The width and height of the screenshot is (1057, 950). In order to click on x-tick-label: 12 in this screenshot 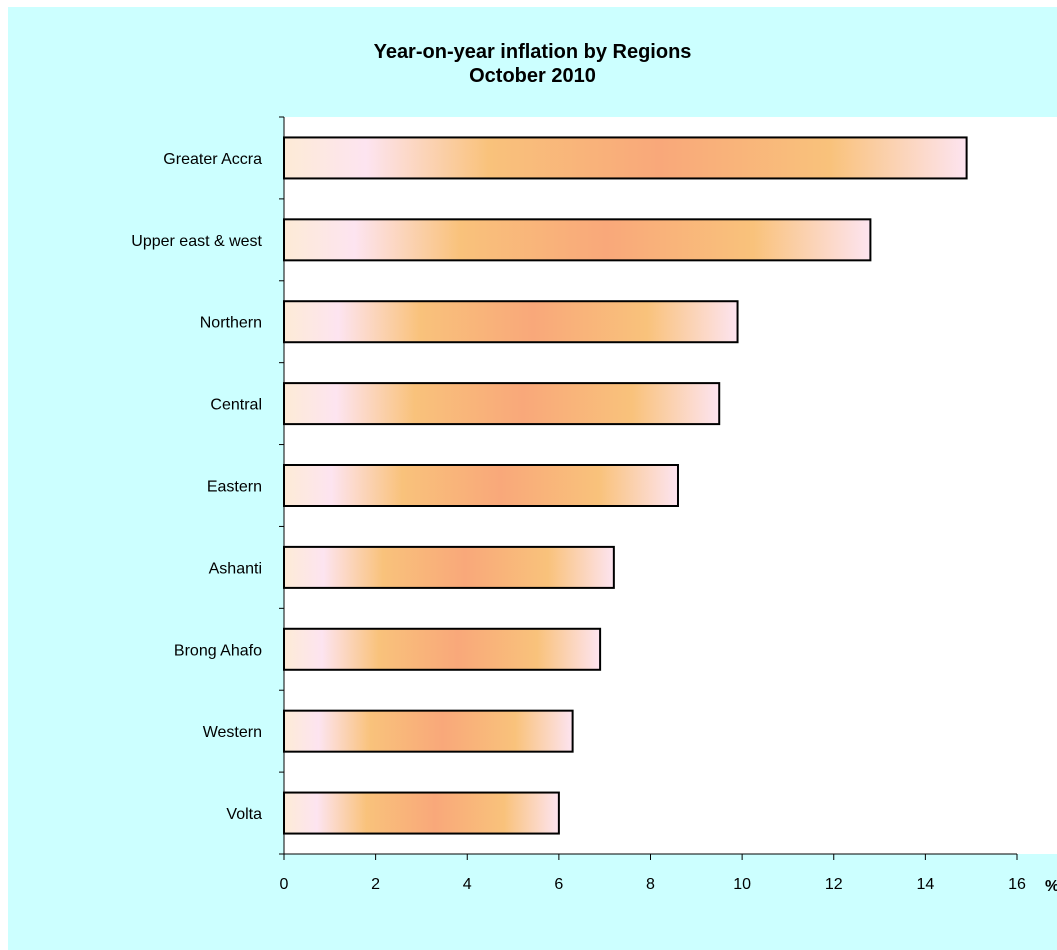, I will do `click(834, 884)`.